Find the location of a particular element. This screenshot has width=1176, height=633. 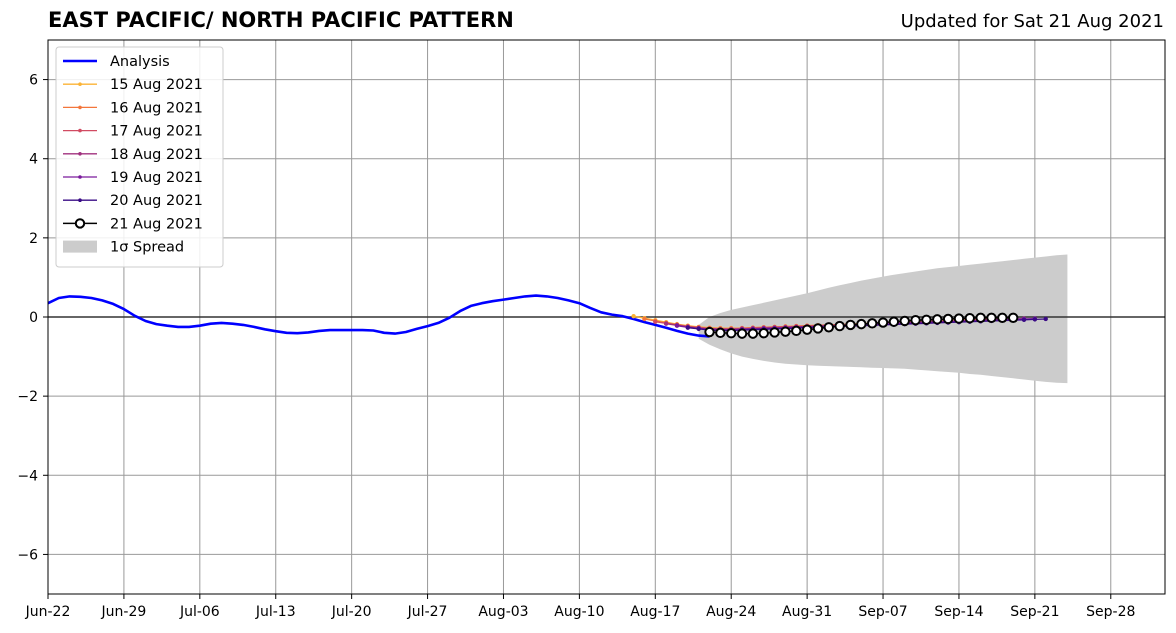

x-tick-label: Jun-29 is located at coordinates (124, 612).